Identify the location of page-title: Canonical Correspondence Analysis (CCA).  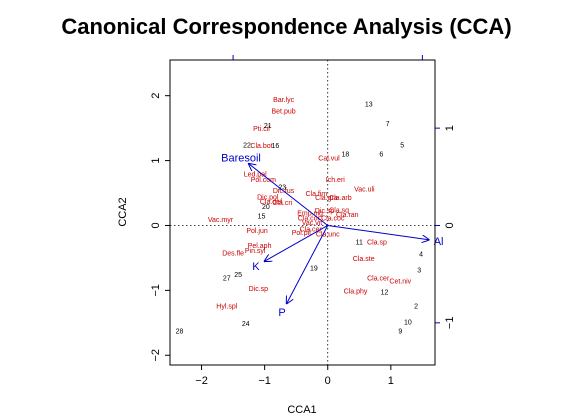
(286, 26).